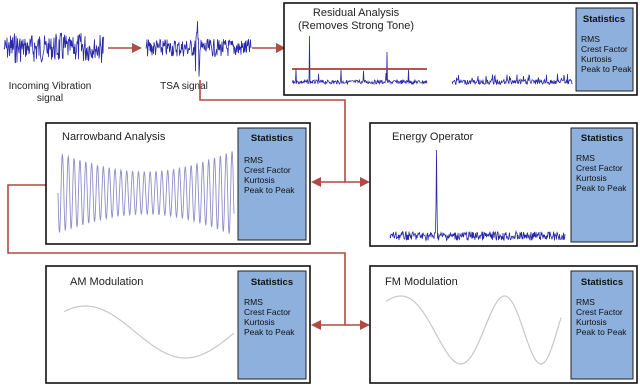 The height and width of the screenshot is (385, 640). What do you see at coordinates (601, 332) in the screenshot?
I see `fm-stat-peak-to-peak: Peak to Peak` at bounding box center [601, 332].